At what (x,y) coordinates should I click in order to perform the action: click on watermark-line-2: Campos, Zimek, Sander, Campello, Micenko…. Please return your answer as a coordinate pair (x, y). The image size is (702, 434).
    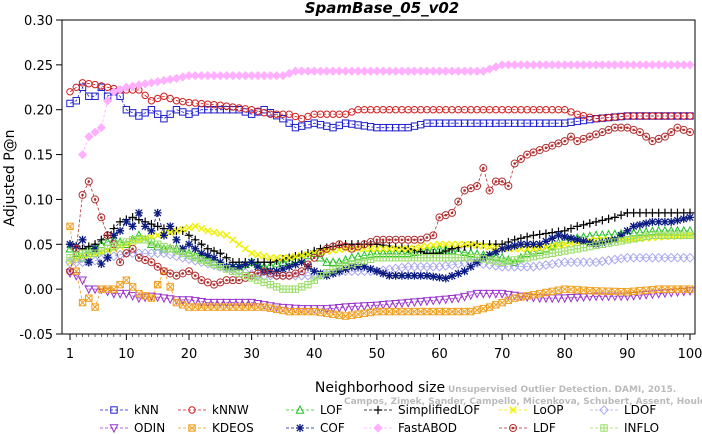
    Looking at the image, I should click on (523, 402).